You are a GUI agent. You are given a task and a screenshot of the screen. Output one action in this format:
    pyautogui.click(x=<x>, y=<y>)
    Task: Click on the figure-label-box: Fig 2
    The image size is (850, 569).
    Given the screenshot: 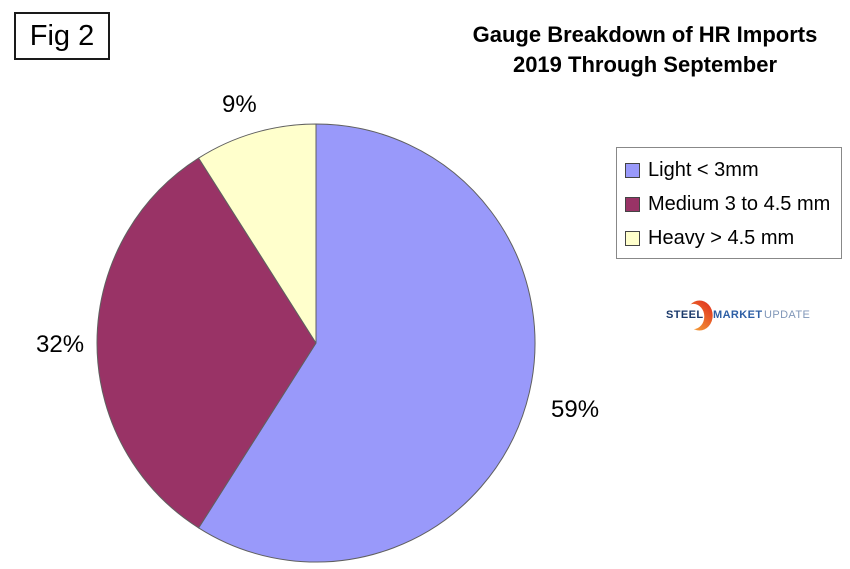 What is the action you would take?
    pyautogui.click(x=62, y=36)
    